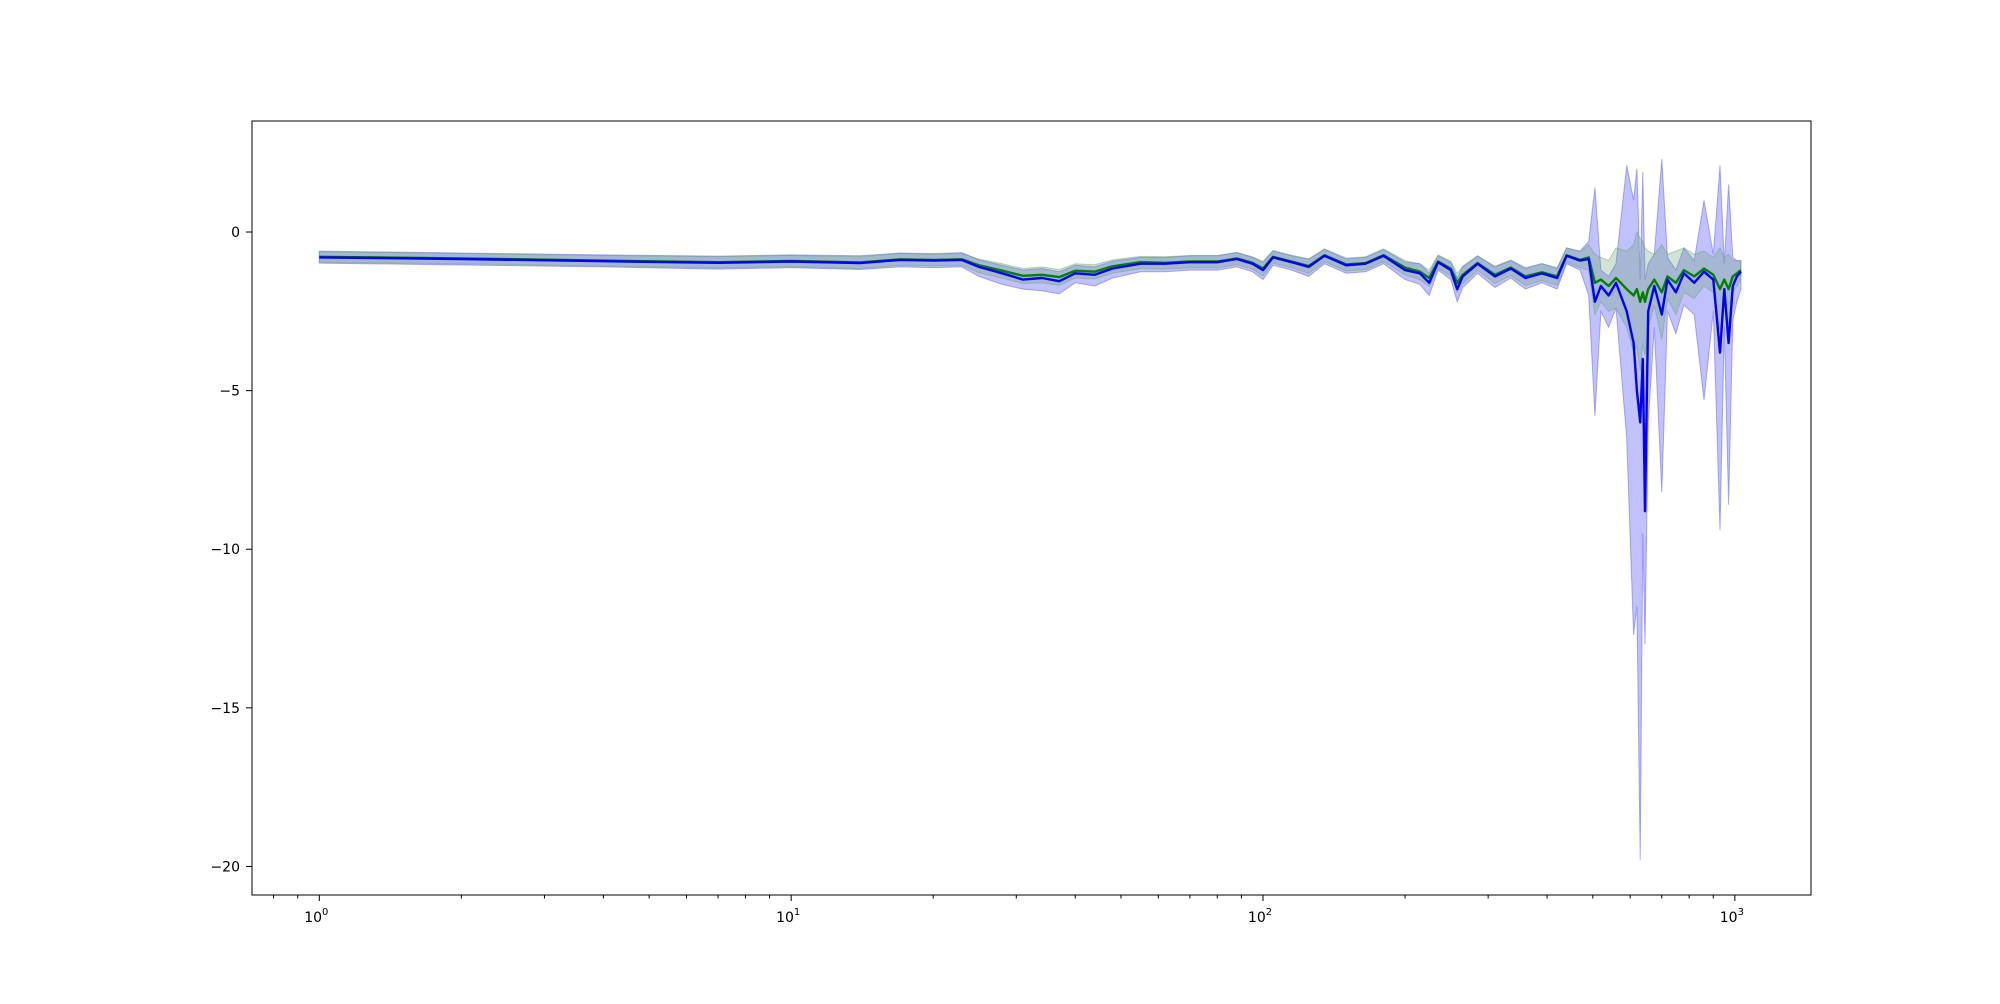  Describe the element at coordinates (788, 916) in the screenshot. I see `x-tick-label: 10¹` at that location.